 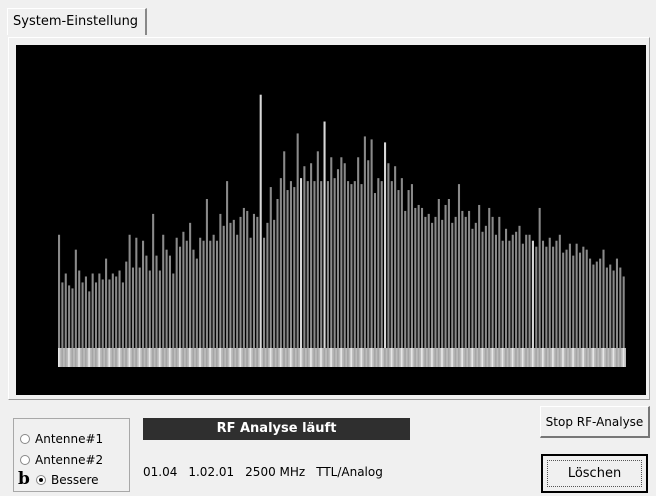 I want to click on radio-antenne-2: Antenne#2, so click(x=61, y=460).